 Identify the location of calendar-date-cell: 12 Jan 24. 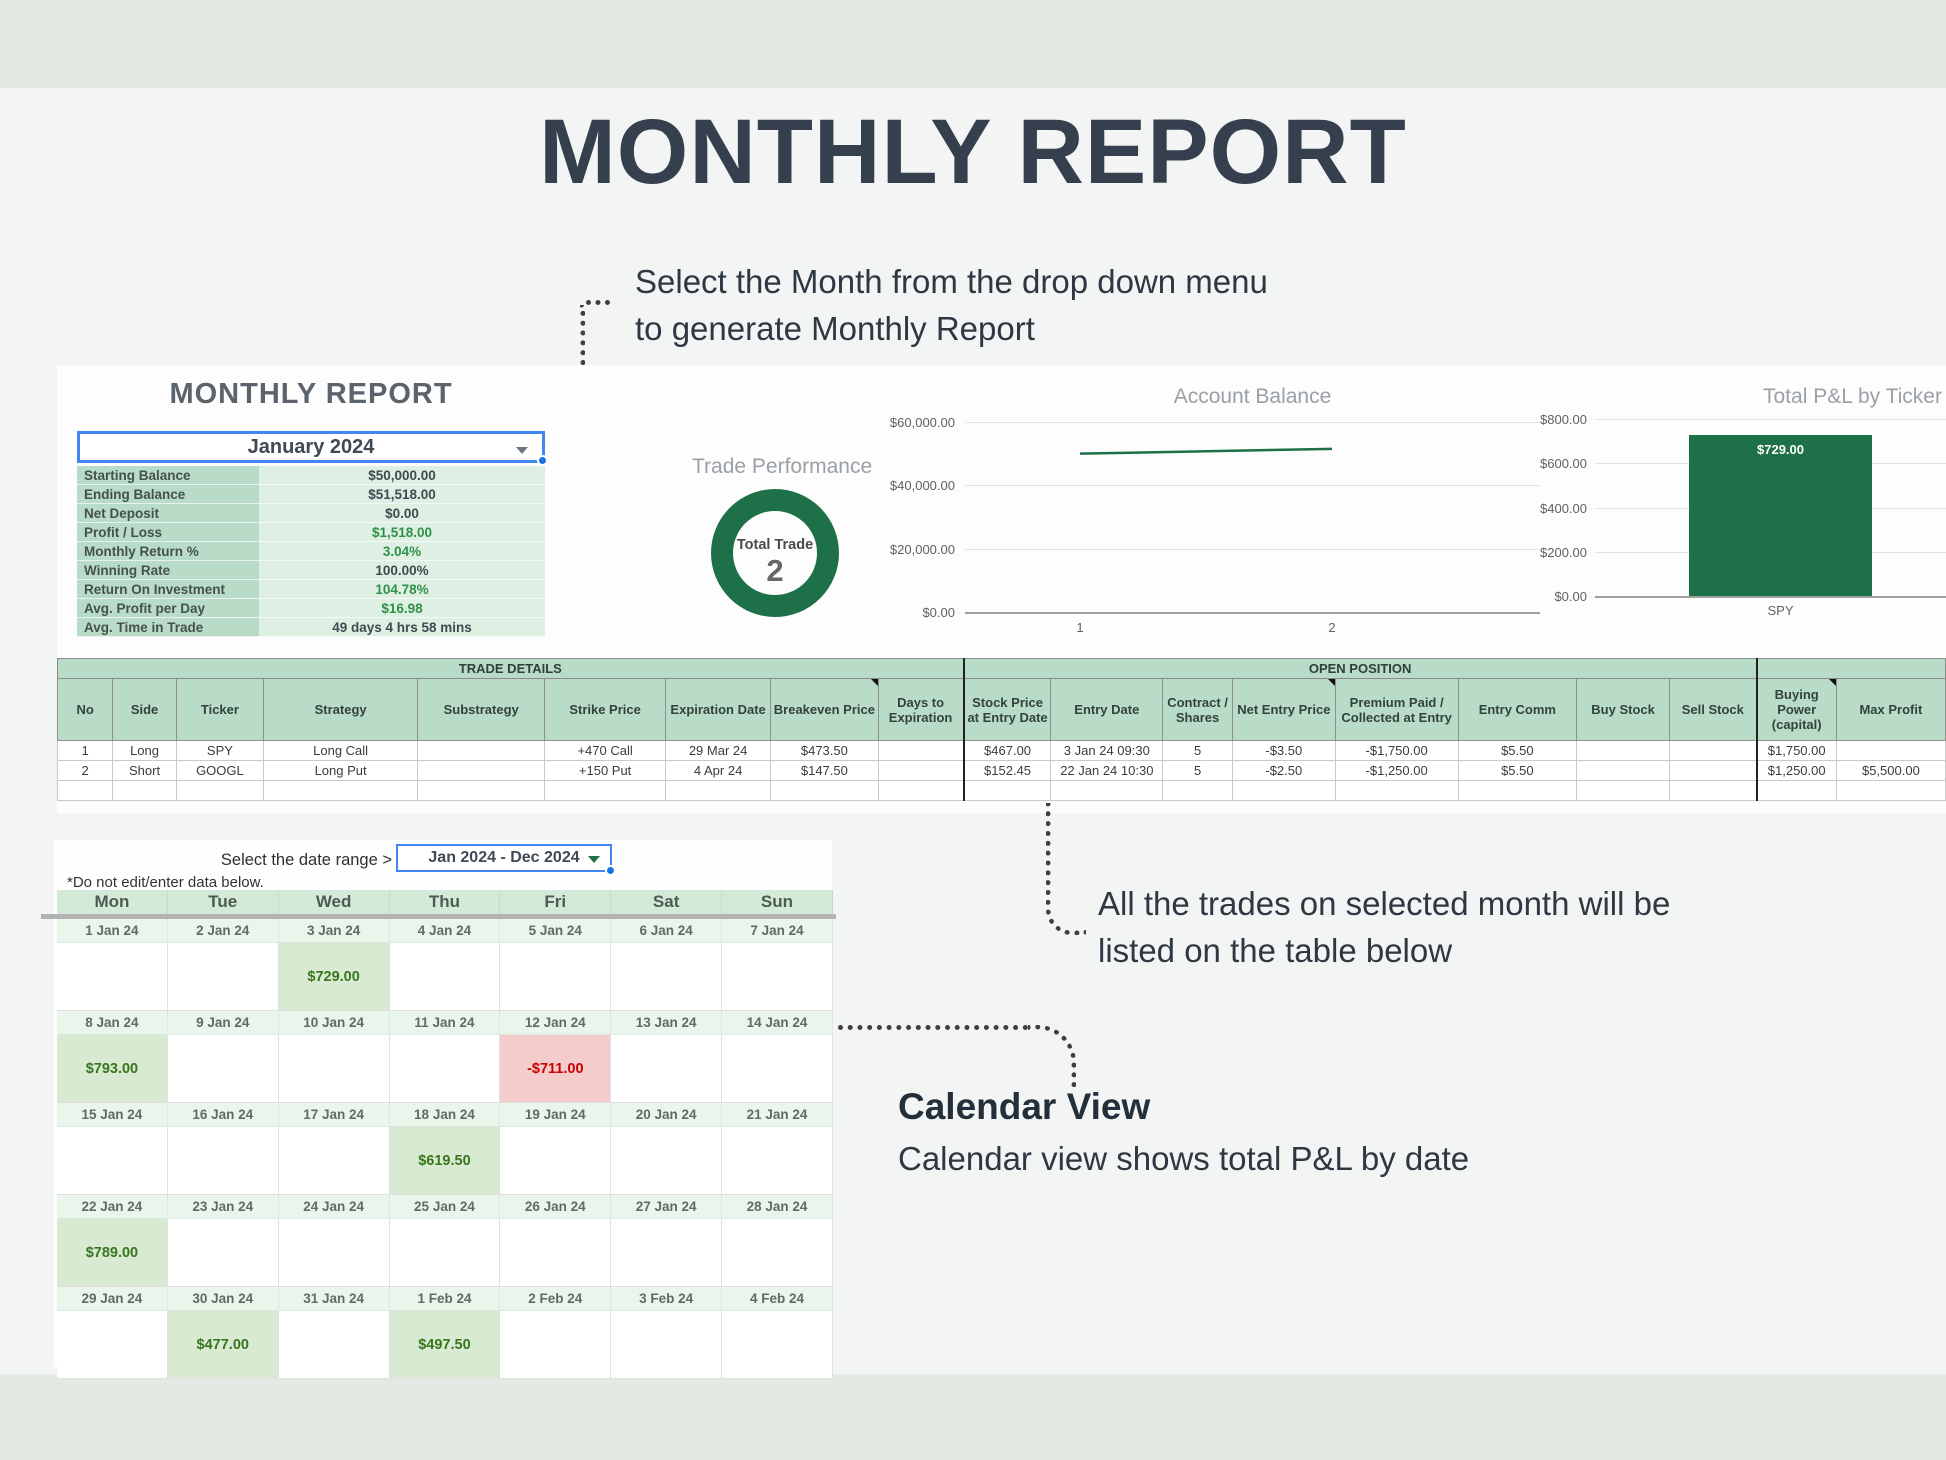
(556, 1023).